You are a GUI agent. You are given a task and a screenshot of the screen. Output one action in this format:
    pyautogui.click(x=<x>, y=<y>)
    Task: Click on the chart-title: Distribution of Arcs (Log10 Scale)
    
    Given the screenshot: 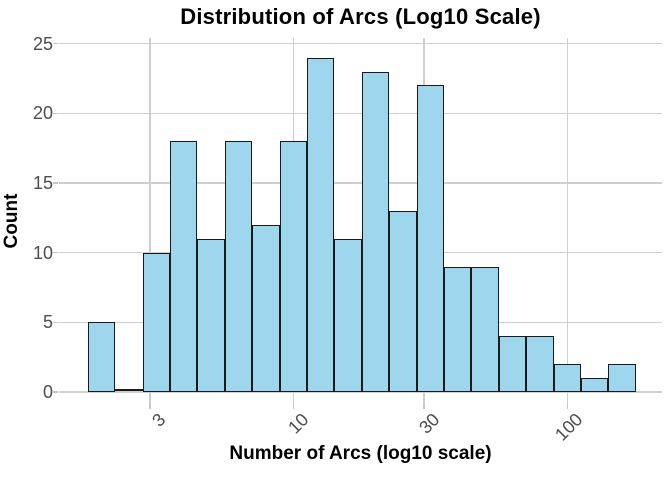 What is the action you would take?
    pyautogui.click(x=360, y=16)
    